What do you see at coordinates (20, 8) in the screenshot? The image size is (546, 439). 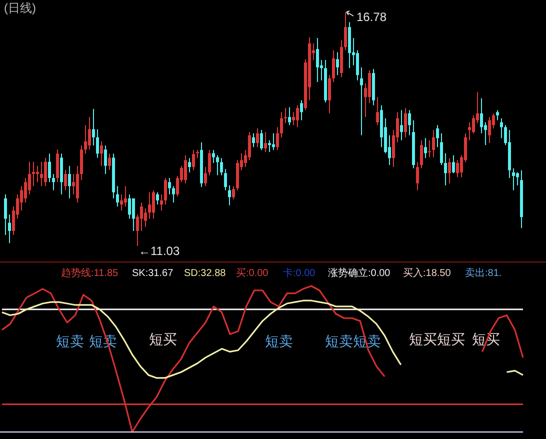 I see `chart-title: (日线)` at bounding box center [20, 8].